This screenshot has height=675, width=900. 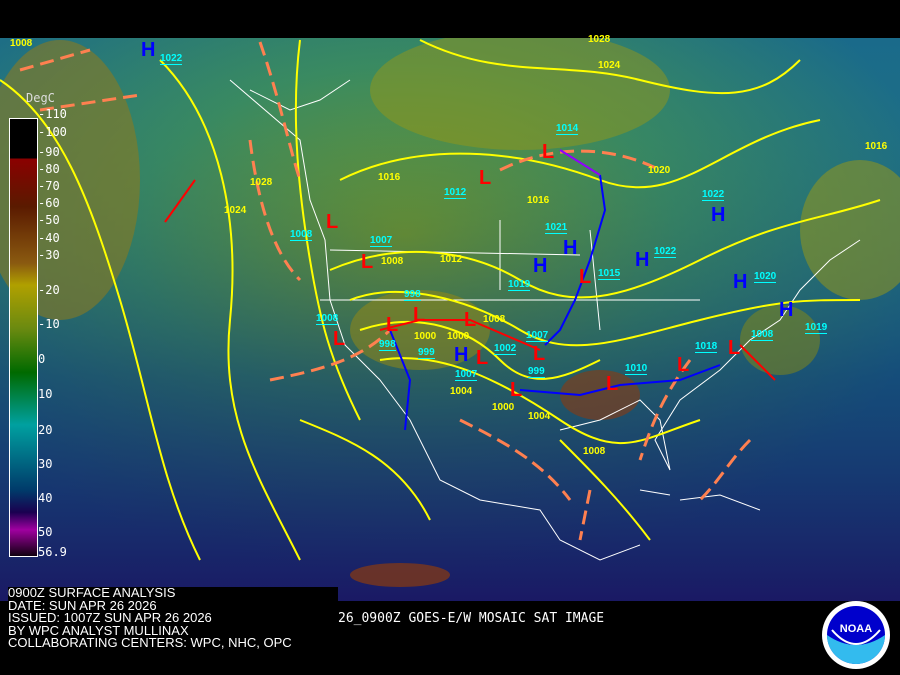 I want to click on center-pressure: 1021, so click(x=556, y=228).